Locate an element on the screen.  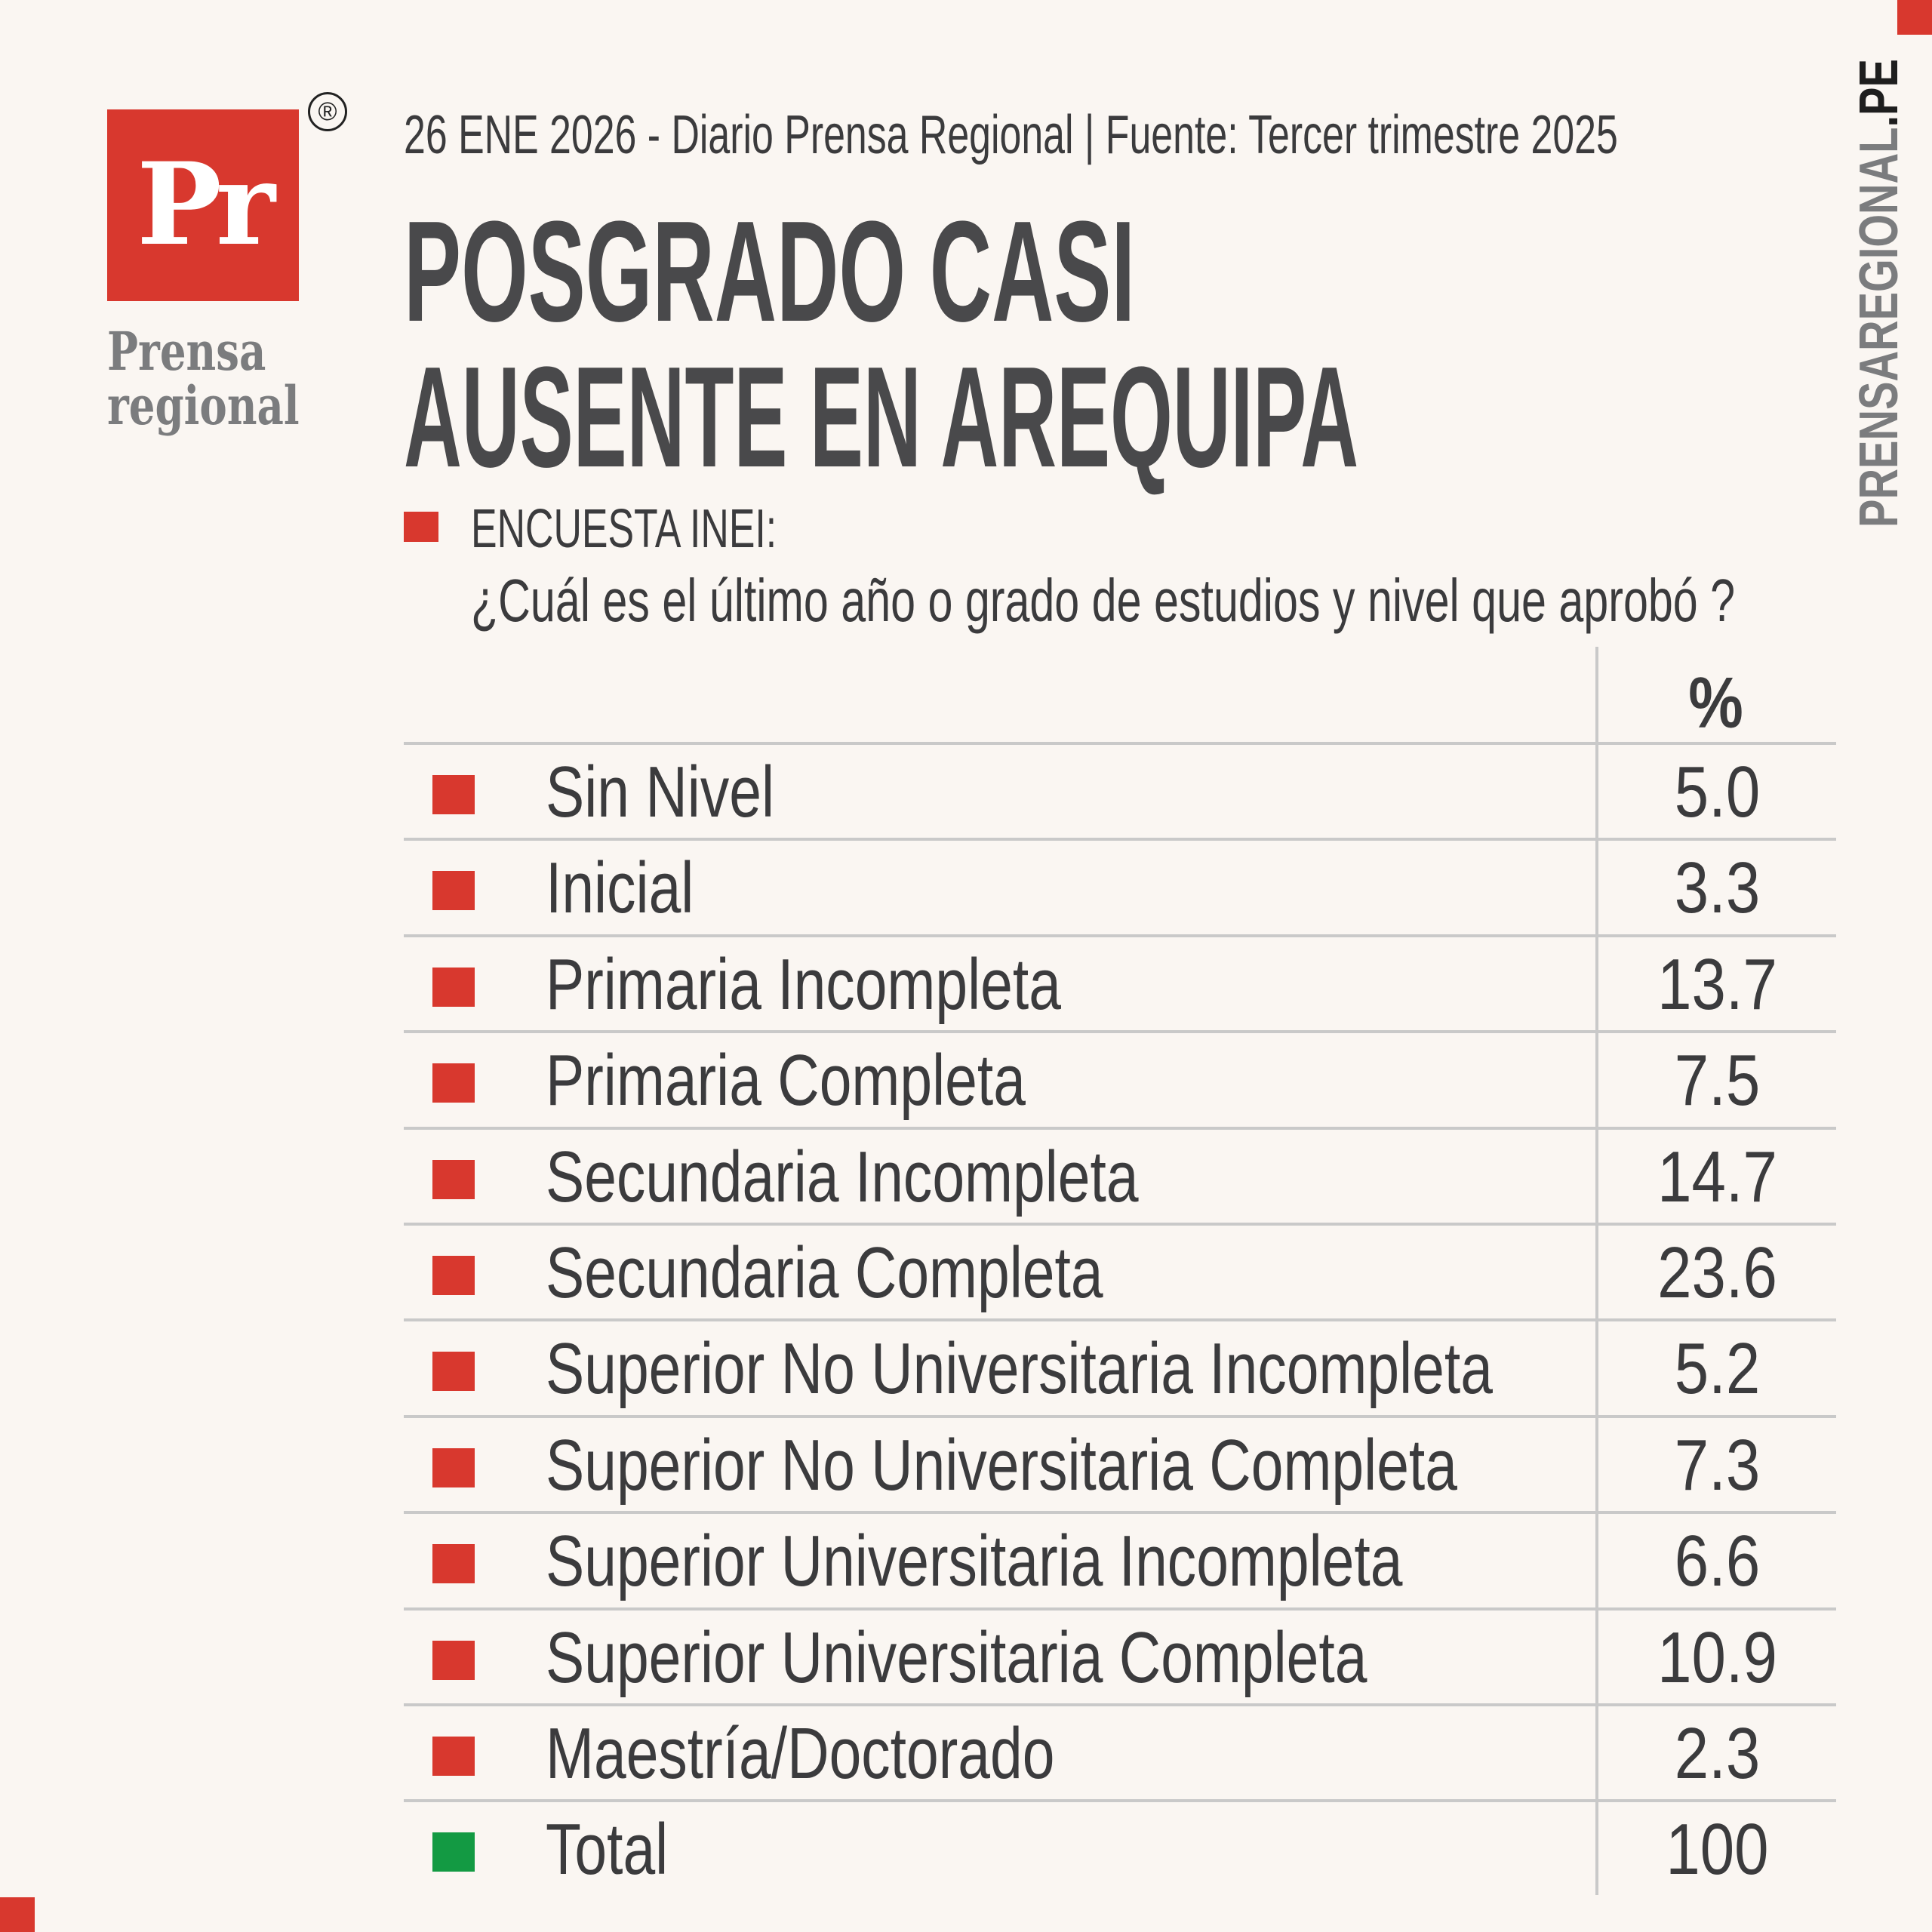
row-label: Total is located at coordinates (607, 1849).